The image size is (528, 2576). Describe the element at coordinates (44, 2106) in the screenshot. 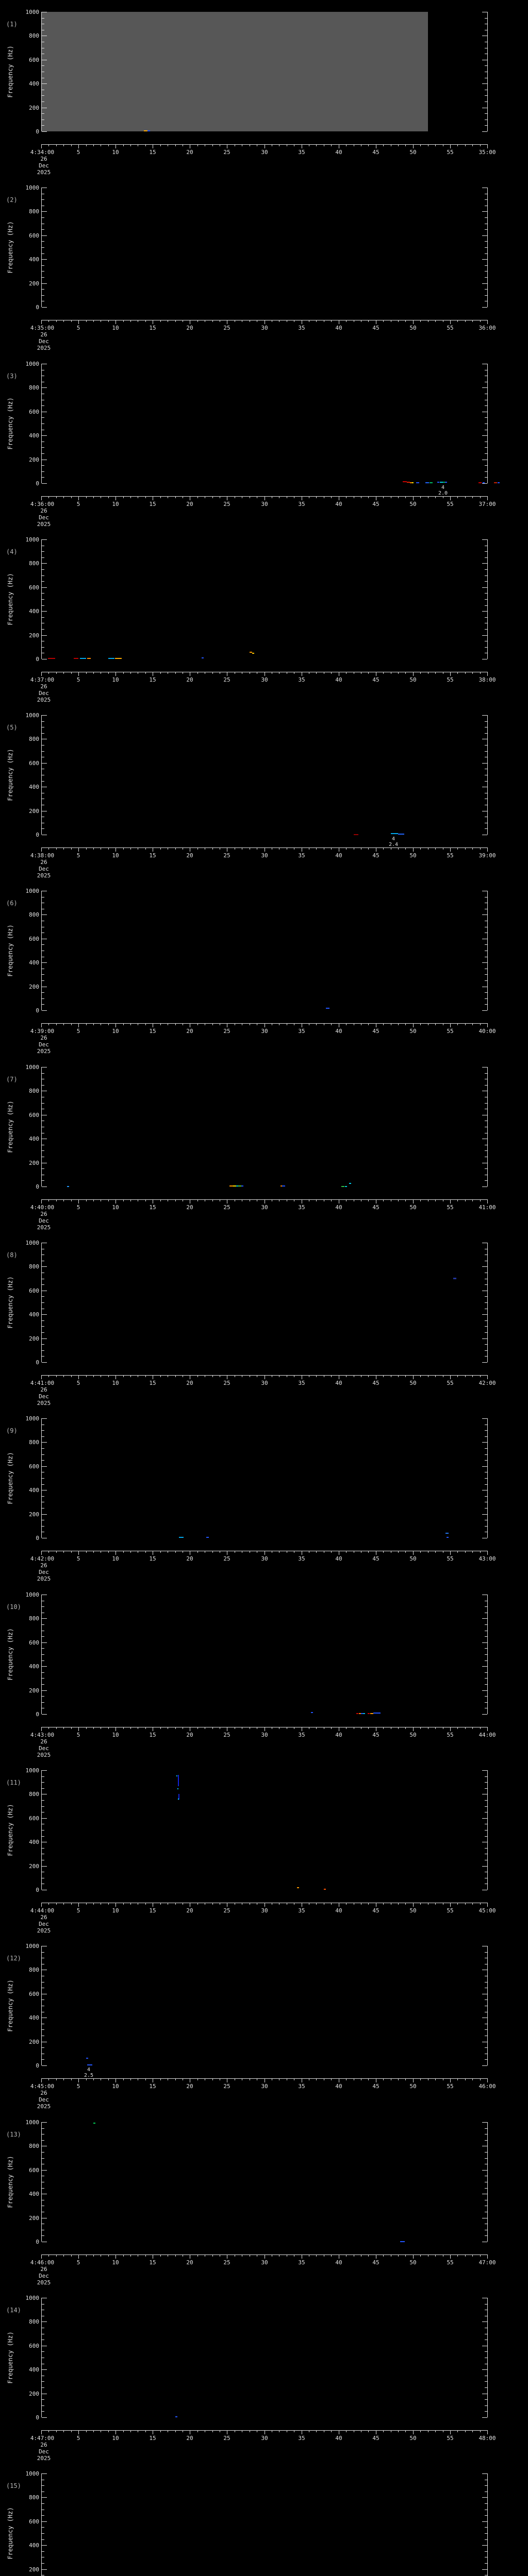

I see `date-label: 2025` at that location.